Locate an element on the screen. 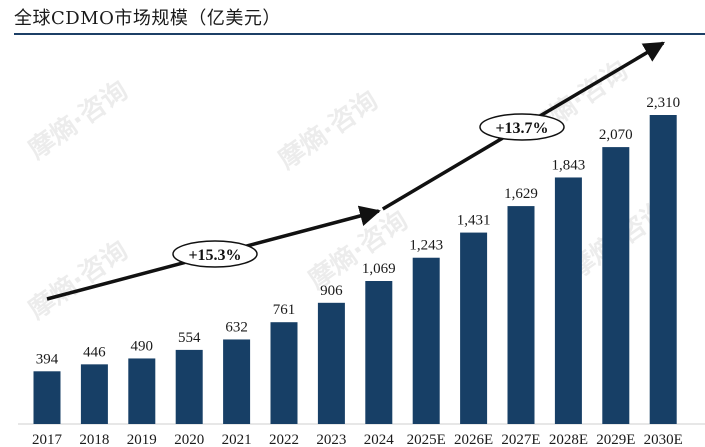 The width and height of the screenshot is (705, 447). cagr-badge-1-label: +15.3% is located at coordinates (214, 255).